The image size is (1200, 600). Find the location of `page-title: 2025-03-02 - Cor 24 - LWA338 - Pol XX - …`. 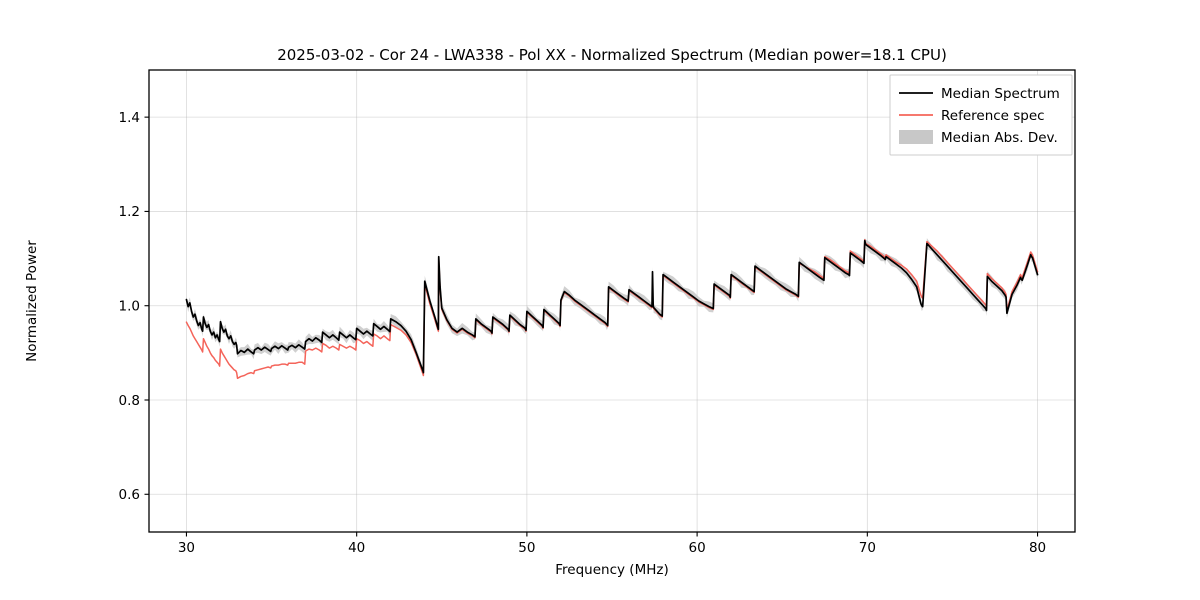

page-title: 2025-03-02 - Cor 24 - LWA338 - Pol XX - … is located at coordinates (612, 55).